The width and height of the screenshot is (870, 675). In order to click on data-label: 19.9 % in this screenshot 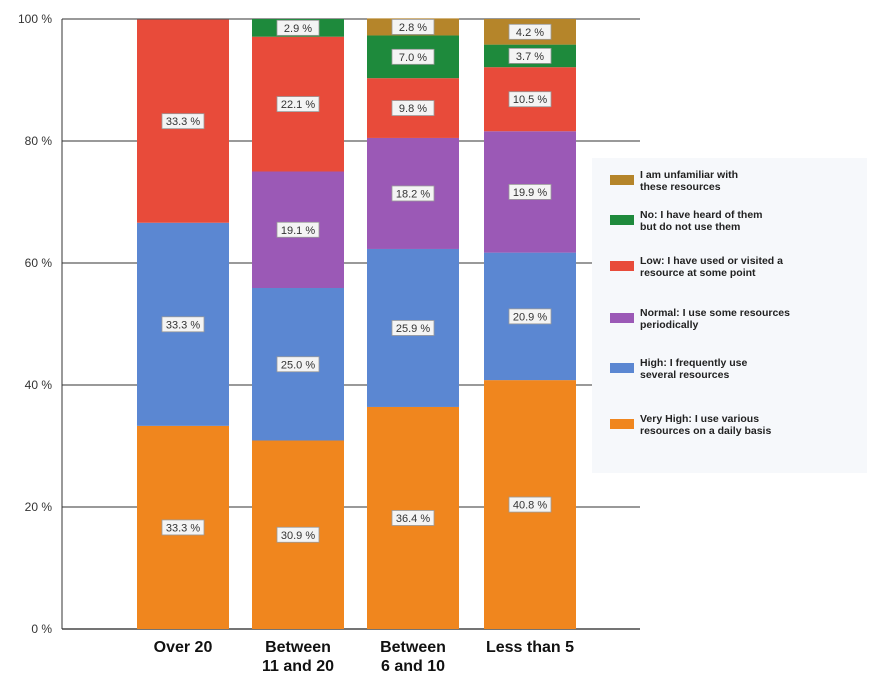, I will do `click(530, 193)`.